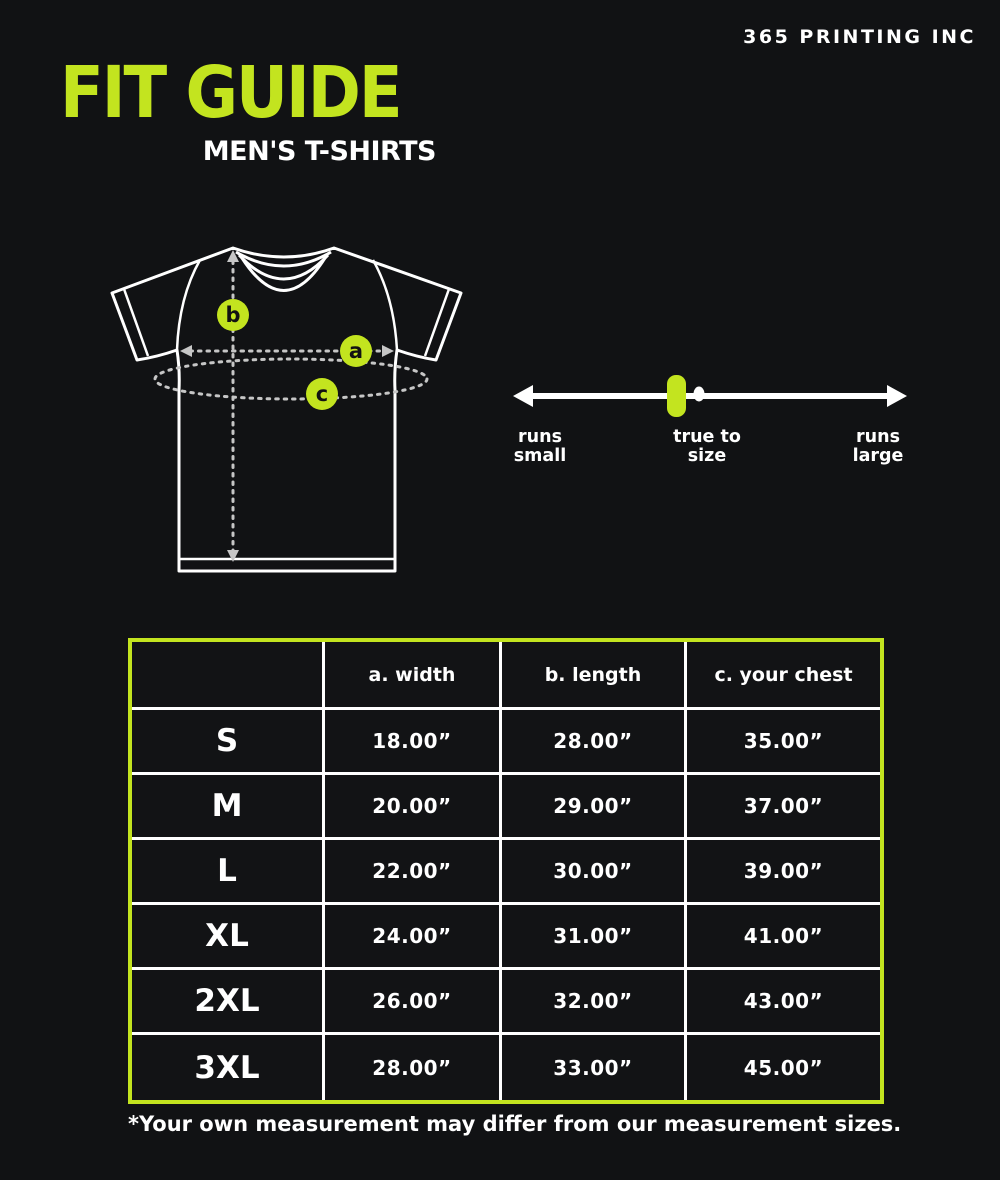 The image size is (1000, 1180). What do you see at coordinates (783, 937) in the screenshot?
I see `value-cell: 41.00”` at bounding box center [783, 937].